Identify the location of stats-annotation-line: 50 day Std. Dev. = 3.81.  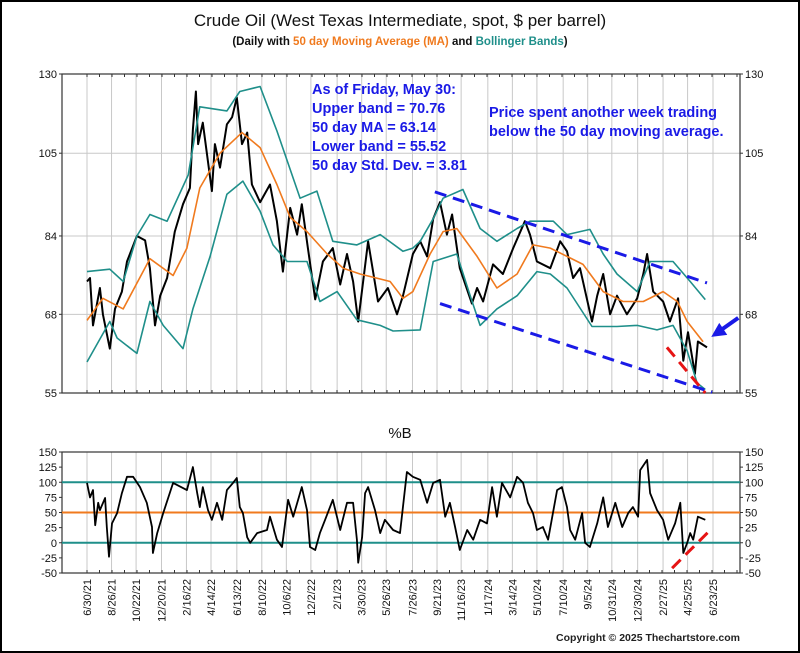
(389, 166).